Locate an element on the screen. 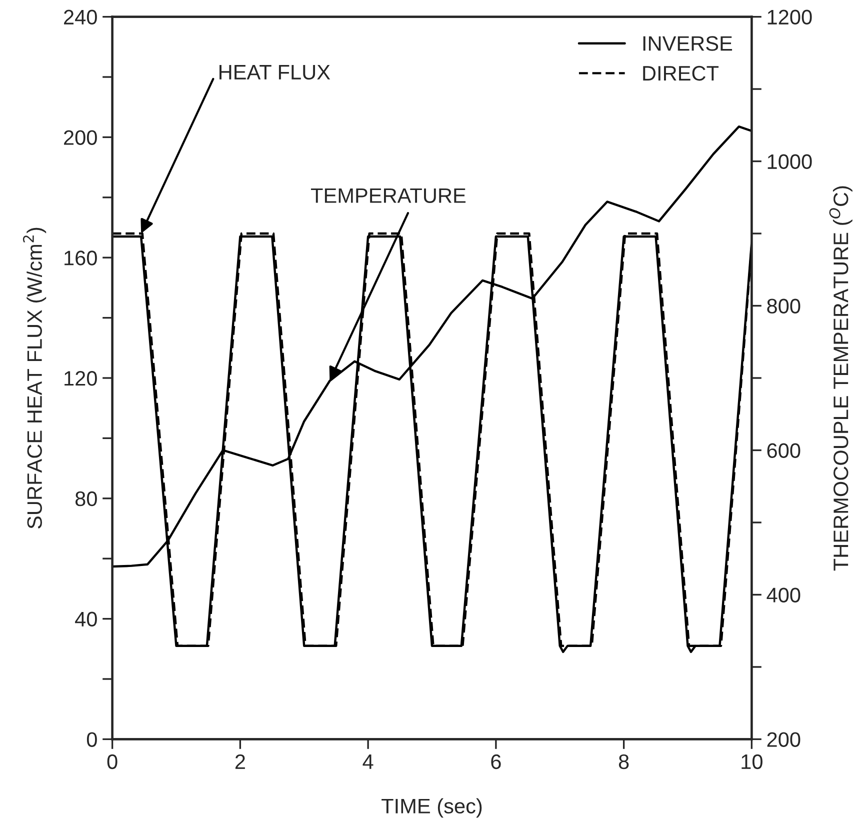 The width and height of the screenshot is (864, 840). y-tick-label: 0 is located at coordinates (91, 739).